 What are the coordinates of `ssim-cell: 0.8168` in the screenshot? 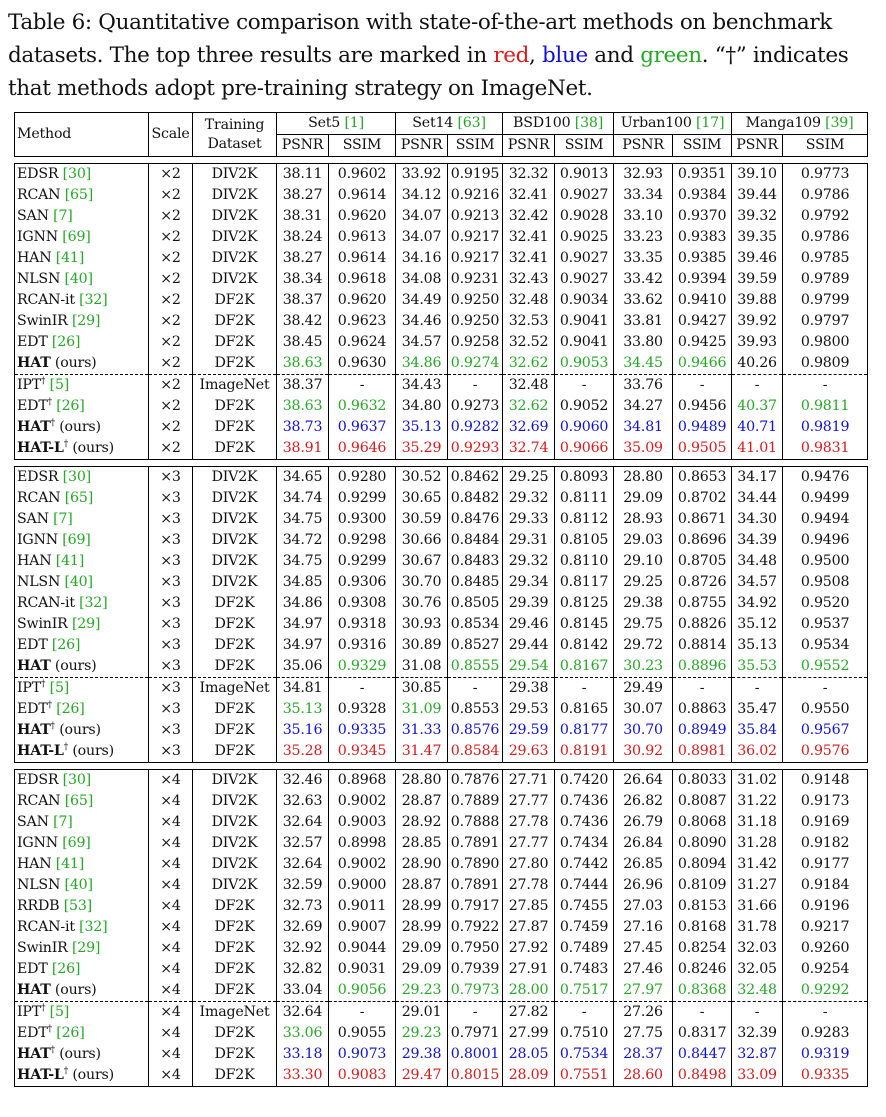 It's located at (702, 927).